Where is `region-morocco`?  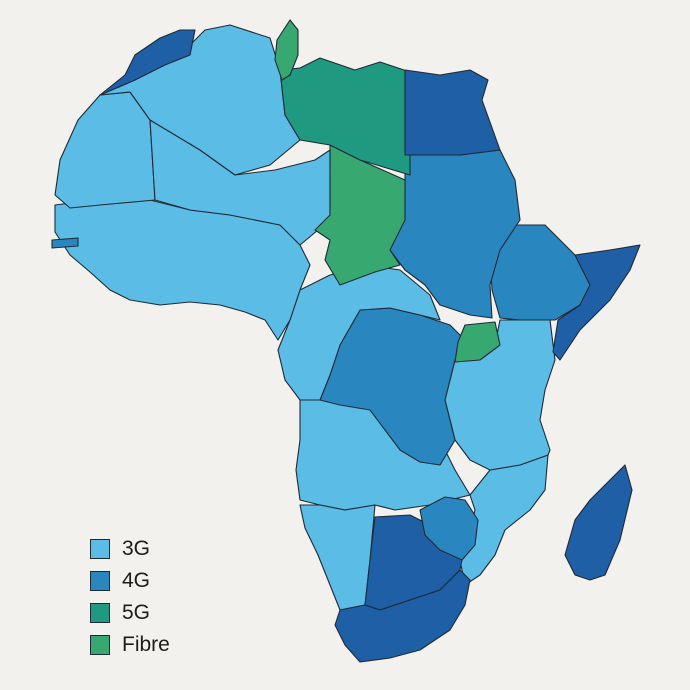
region-morocco is located at coordinates (147, 62).